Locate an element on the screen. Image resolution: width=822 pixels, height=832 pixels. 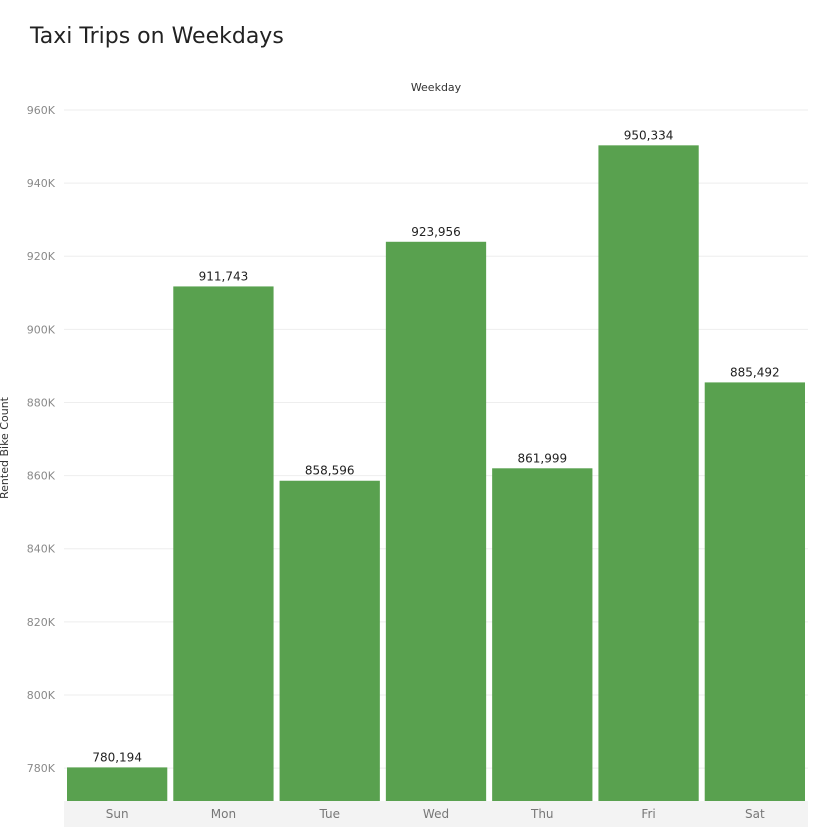
y-tick-label: 840K is located at coordinates (41, 549).